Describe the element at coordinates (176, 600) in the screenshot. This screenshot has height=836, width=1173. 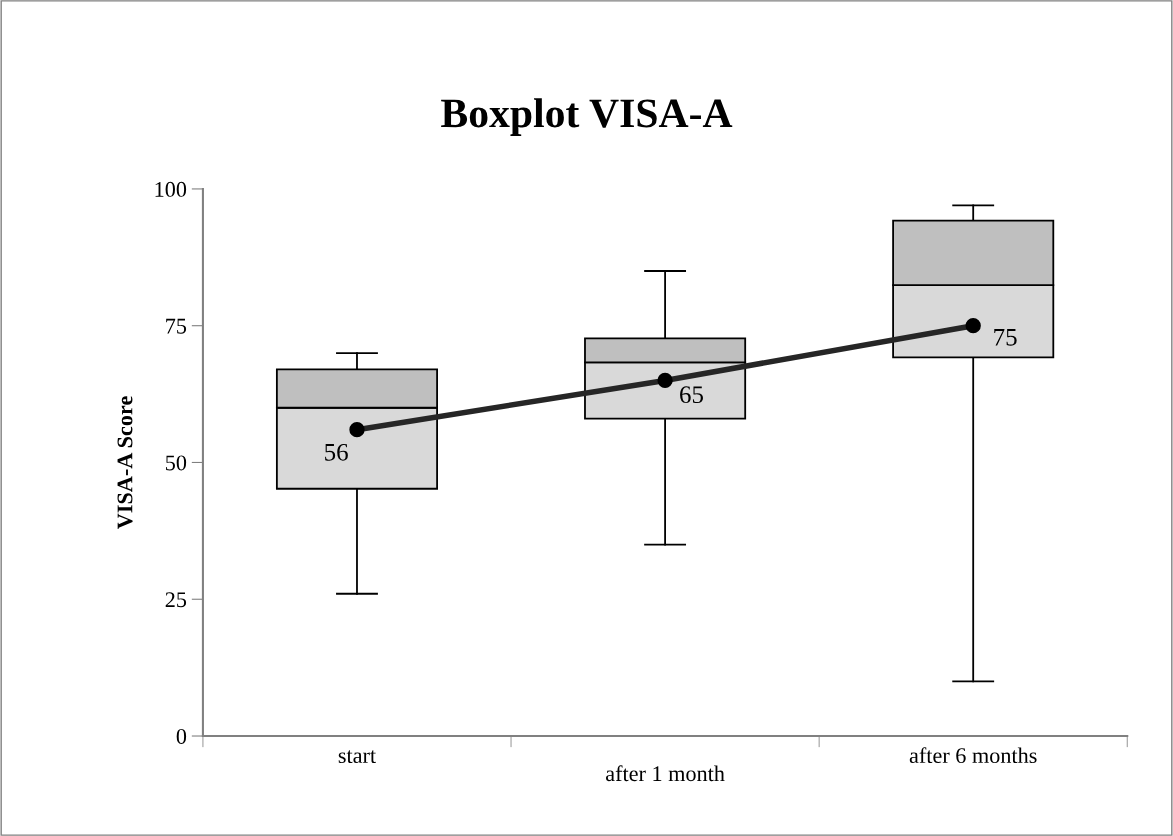
I see `y-tick-label: 25` at that location.